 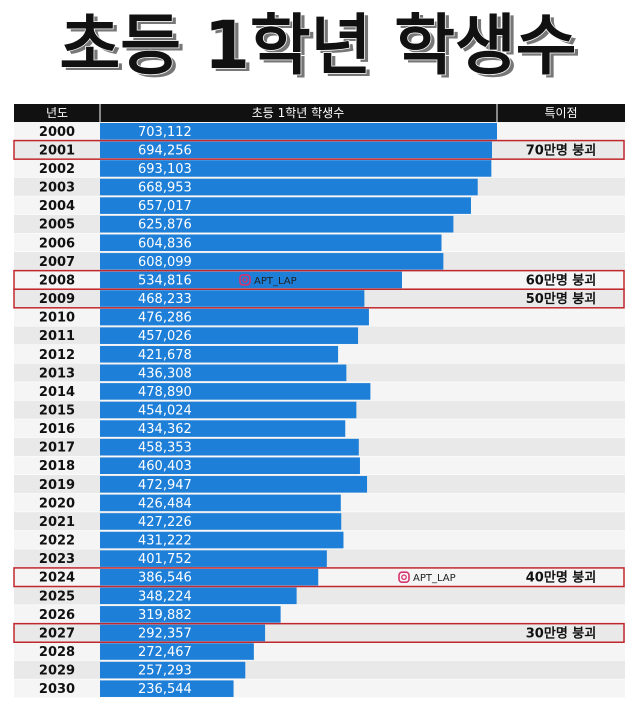 What do you see at coordinates (57, 503) in the screenshot?
I see `year-label: 2020` at bounding box center [57, 503].